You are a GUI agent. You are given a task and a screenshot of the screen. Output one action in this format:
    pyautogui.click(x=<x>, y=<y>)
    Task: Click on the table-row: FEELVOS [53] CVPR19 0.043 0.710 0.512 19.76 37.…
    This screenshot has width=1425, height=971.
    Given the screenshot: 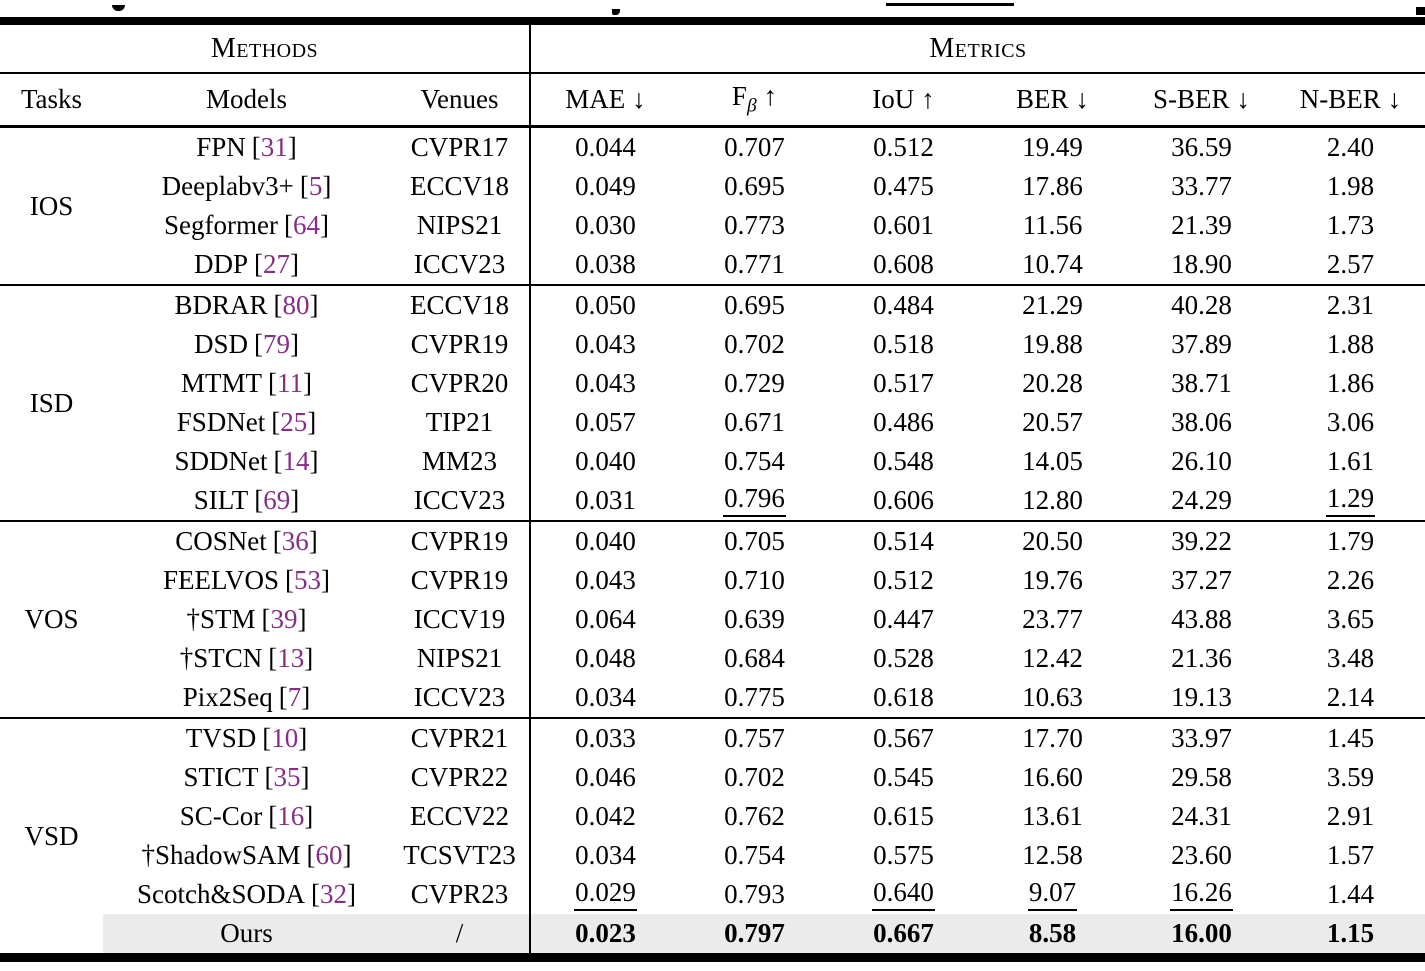 What is the action you would take?
    pyautogui.click(x=712, y=580)
    